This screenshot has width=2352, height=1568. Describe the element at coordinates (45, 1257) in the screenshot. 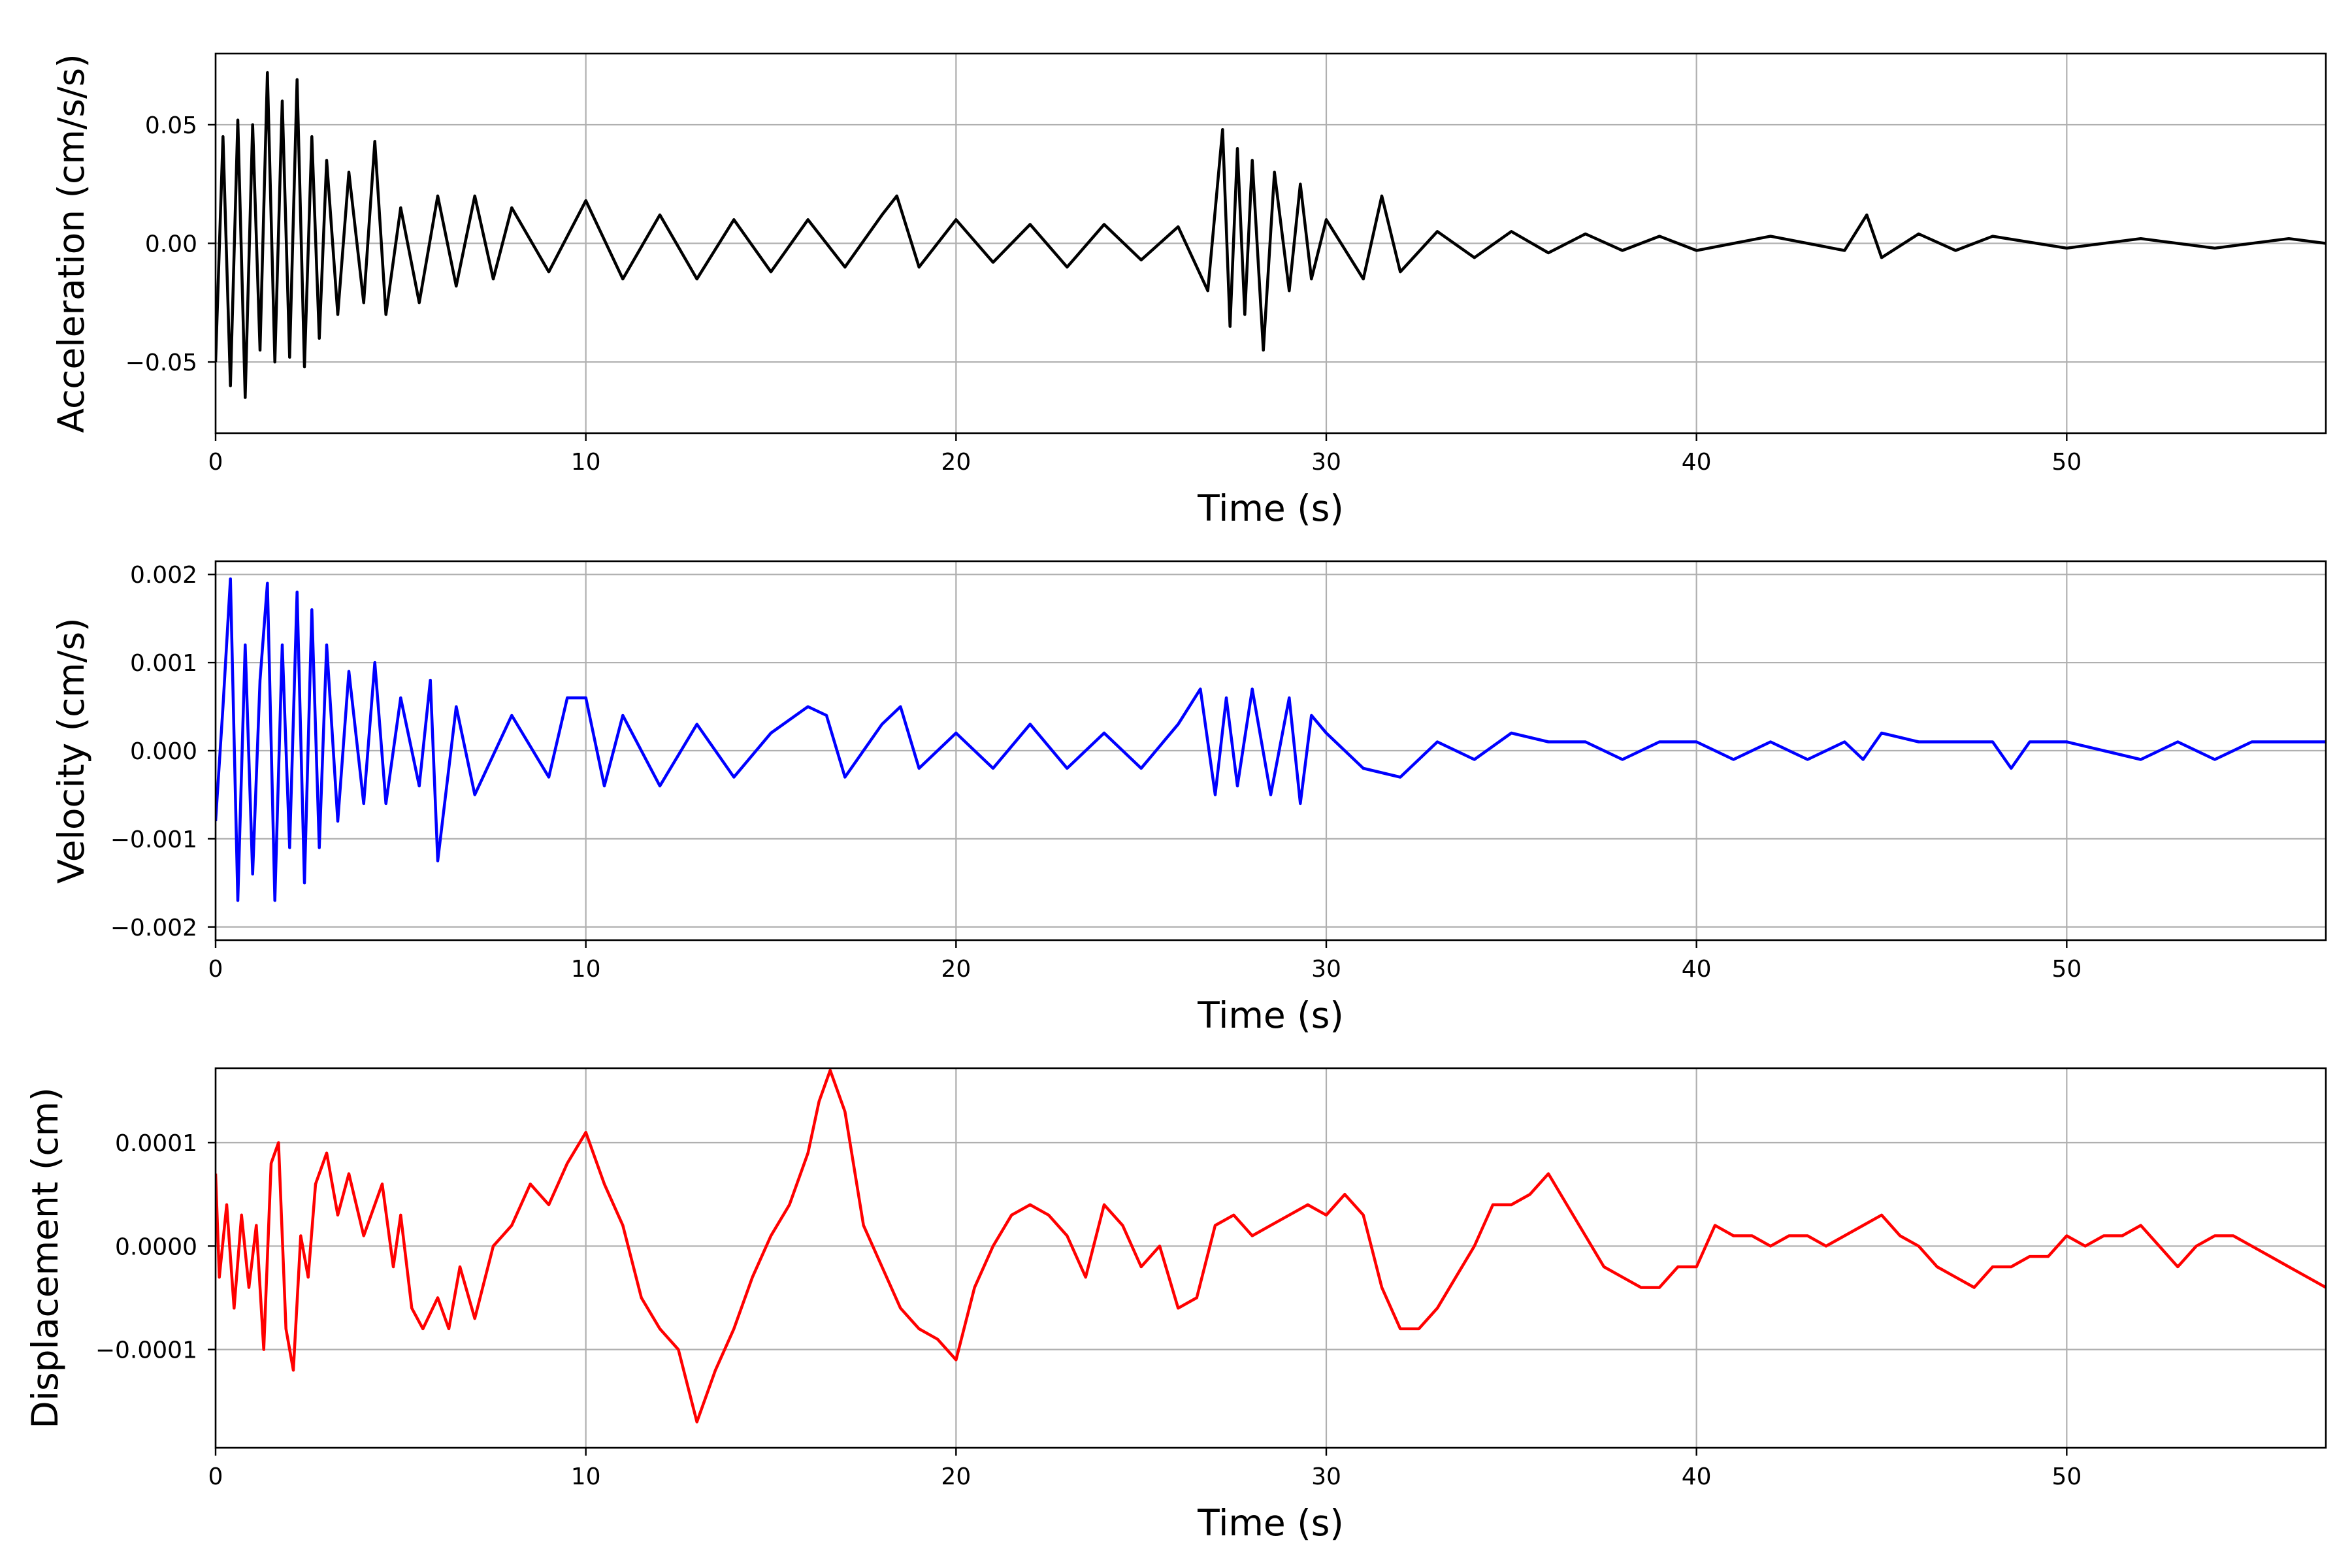

I see `displacement-y-axis-label: Displacement (cm)` at that location.